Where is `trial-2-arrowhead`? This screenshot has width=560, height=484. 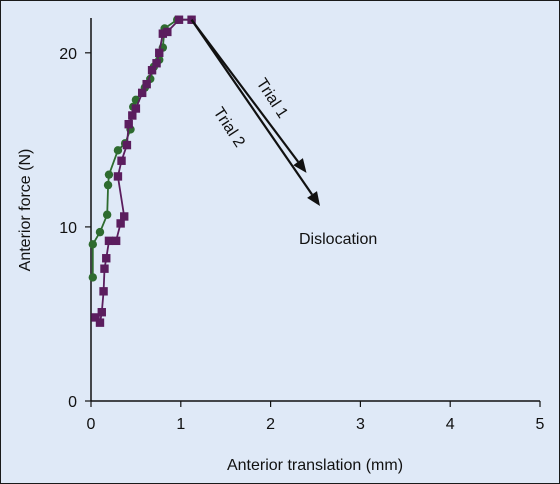 trial-2-arrowhead is located at coordinates (313, 198).